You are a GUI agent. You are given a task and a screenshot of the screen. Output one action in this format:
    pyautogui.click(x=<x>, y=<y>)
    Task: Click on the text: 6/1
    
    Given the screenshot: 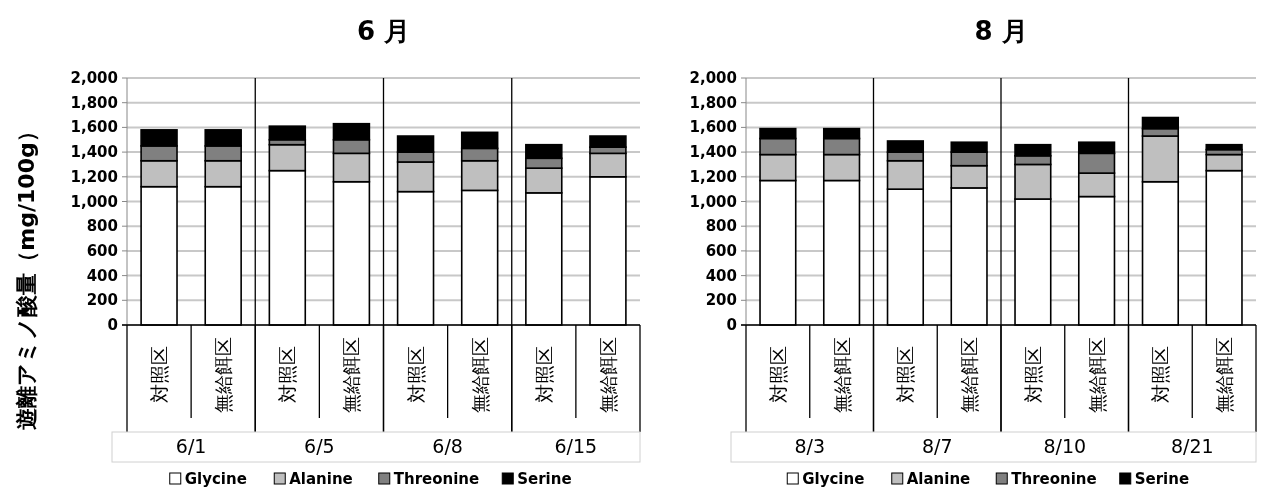 What is the action you would take?
    pyautogui.click(x=191, y=446)
    